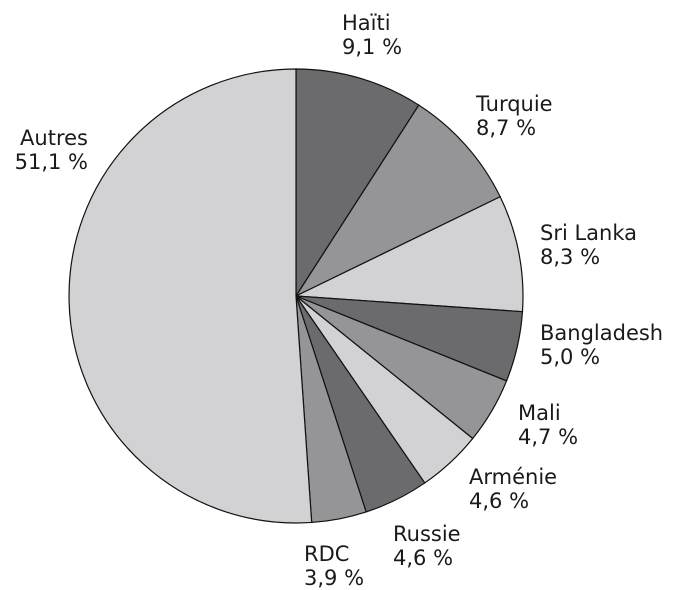 The width and height of the screenshot is (681, 590). Describe the element at coordinates (326, 554) in the screenshot. I see `slice-label-rdc: RDC` at that location.